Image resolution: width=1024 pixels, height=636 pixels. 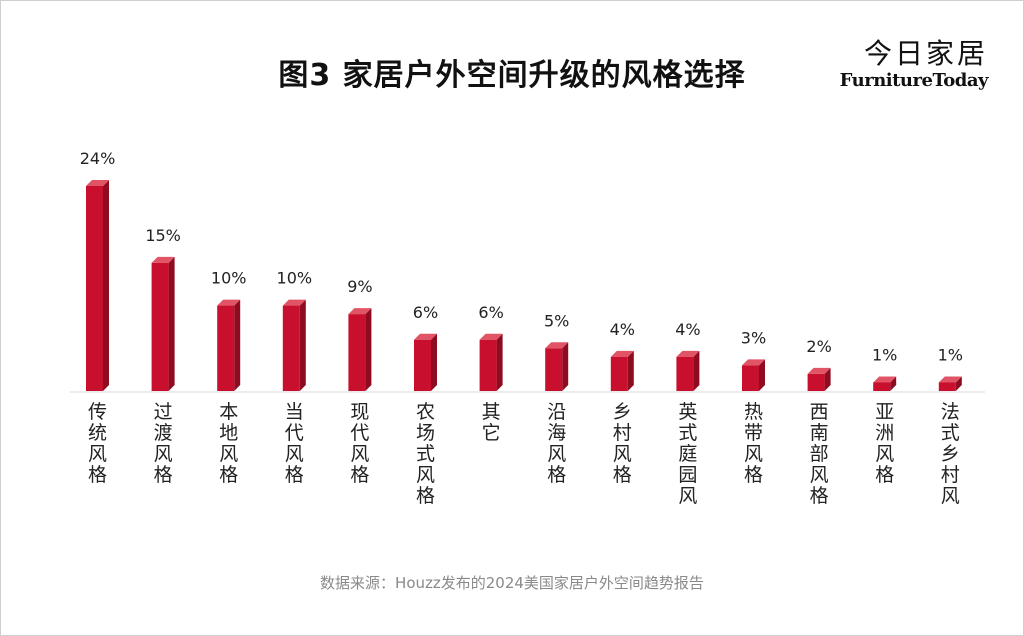 I want to click on data-label: 5%, so click(x=556, y=320).